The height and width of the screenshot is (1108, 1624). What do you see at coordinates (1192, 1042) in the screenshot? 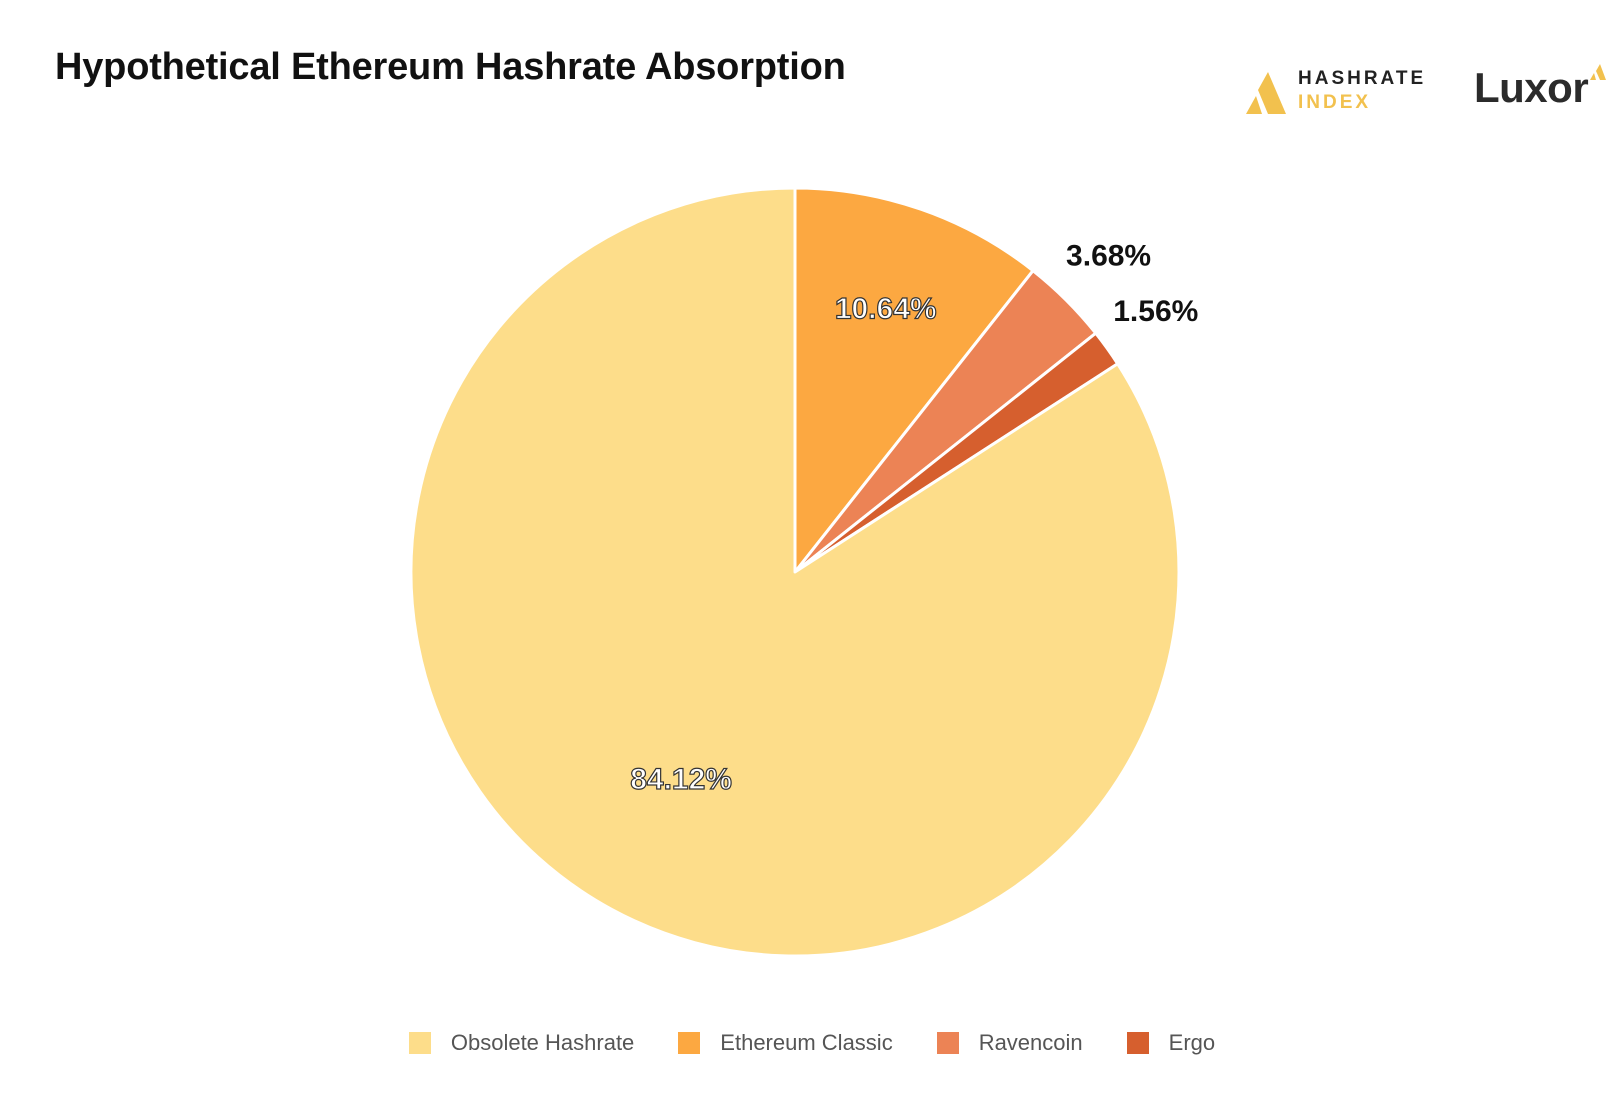
I see `legend-label: Ergo` at bounding box center [1192, 1042].